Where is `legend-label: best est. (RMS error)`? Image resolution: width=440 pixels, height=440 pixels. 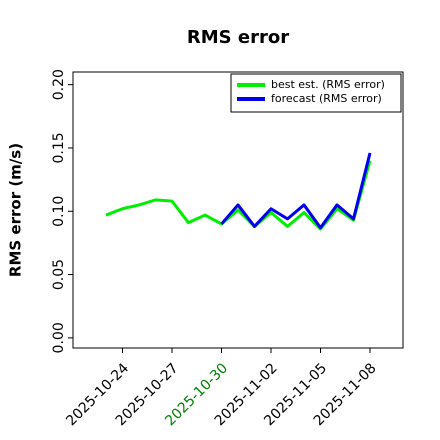 legend-label: best est. (RMS error) is located at coordinates (328, 84).